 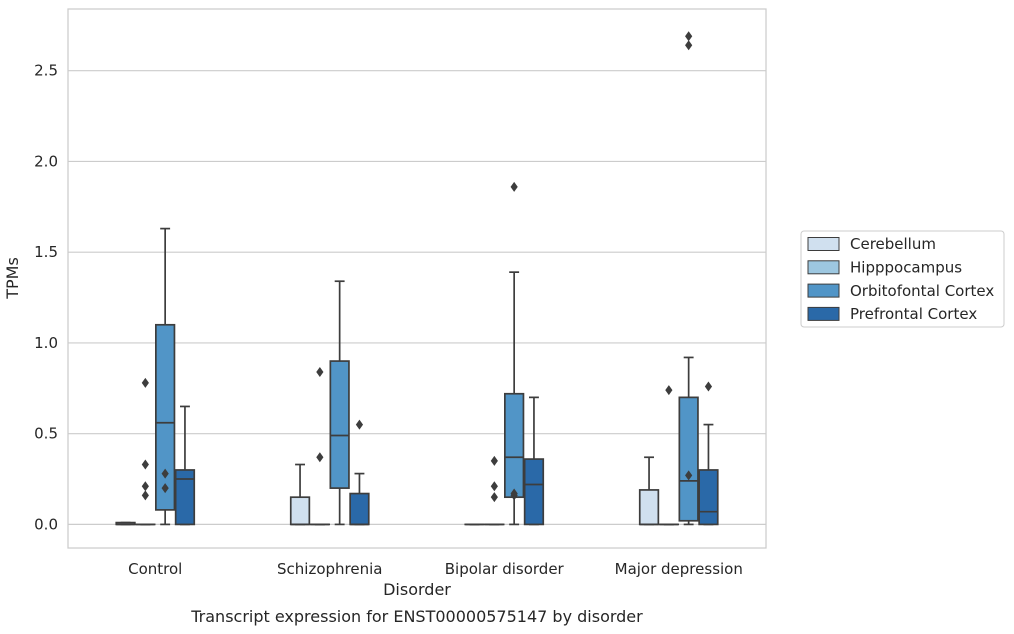 What do you see at coordinates (893, 244) in the screenshot?
I see `legend-label: Cerebellum` at bounding box center [893, 244].